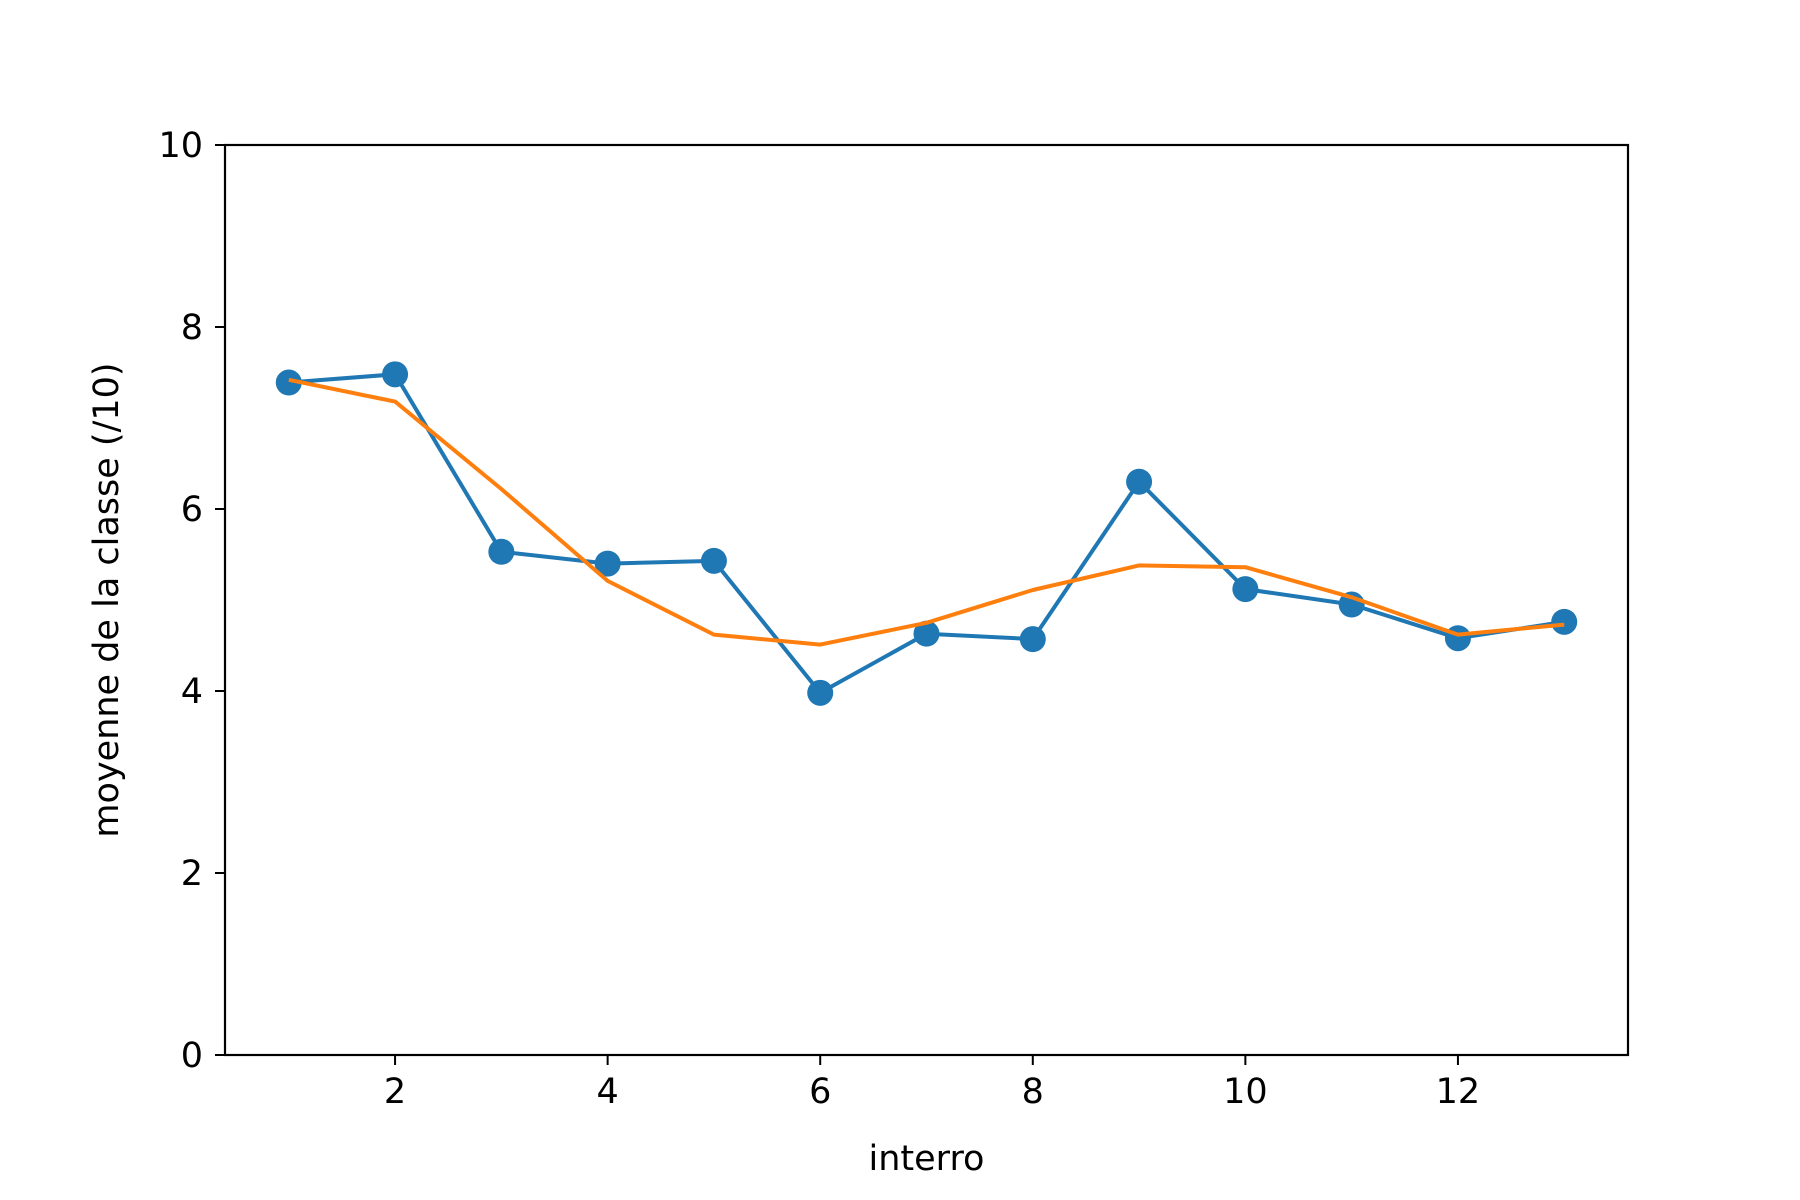  What do you see at coordinates (192, 1056) in the screenshot?
I see `y-tick-label: 0` at bounding box center [192, 1056].